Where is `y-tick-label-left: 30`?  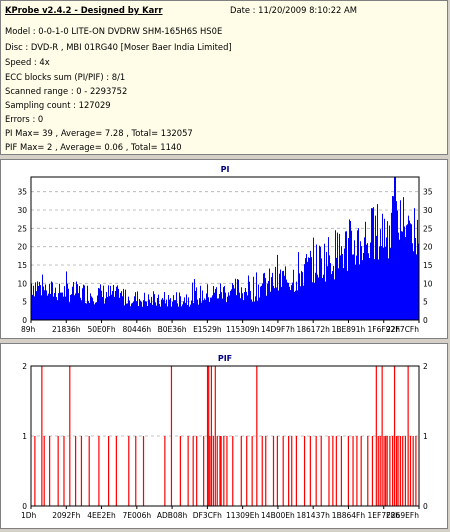 y-tick-label-left: 30 is located at coordinates (22, 210).